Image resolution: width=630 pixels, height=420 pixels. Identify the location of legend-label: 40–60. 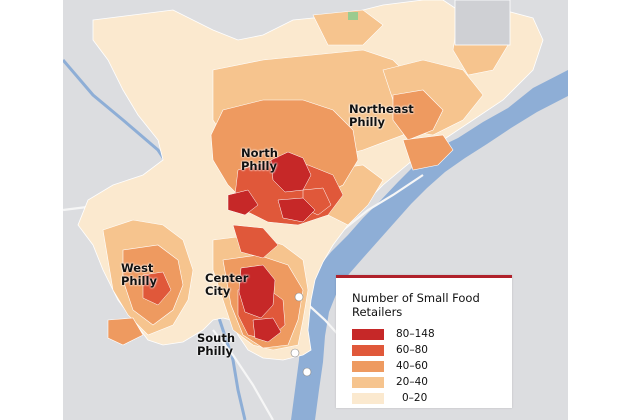
(412, 366).